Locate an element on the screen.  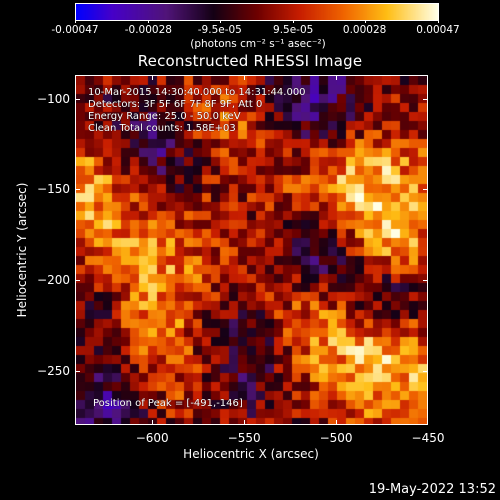
y-tick-label: −250 is located at coordinates (53, 370).